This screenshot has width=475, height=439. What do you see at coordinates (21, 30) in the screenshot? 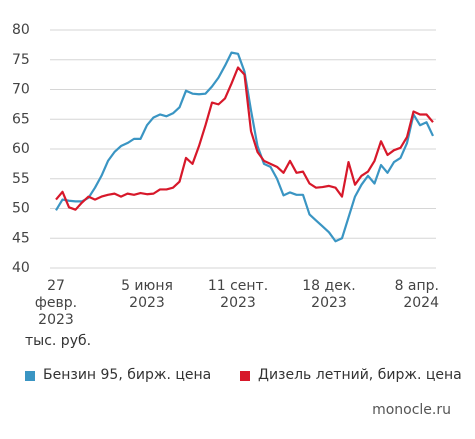
I see `y-tick-label: 80` at bounding box center [21, 30].